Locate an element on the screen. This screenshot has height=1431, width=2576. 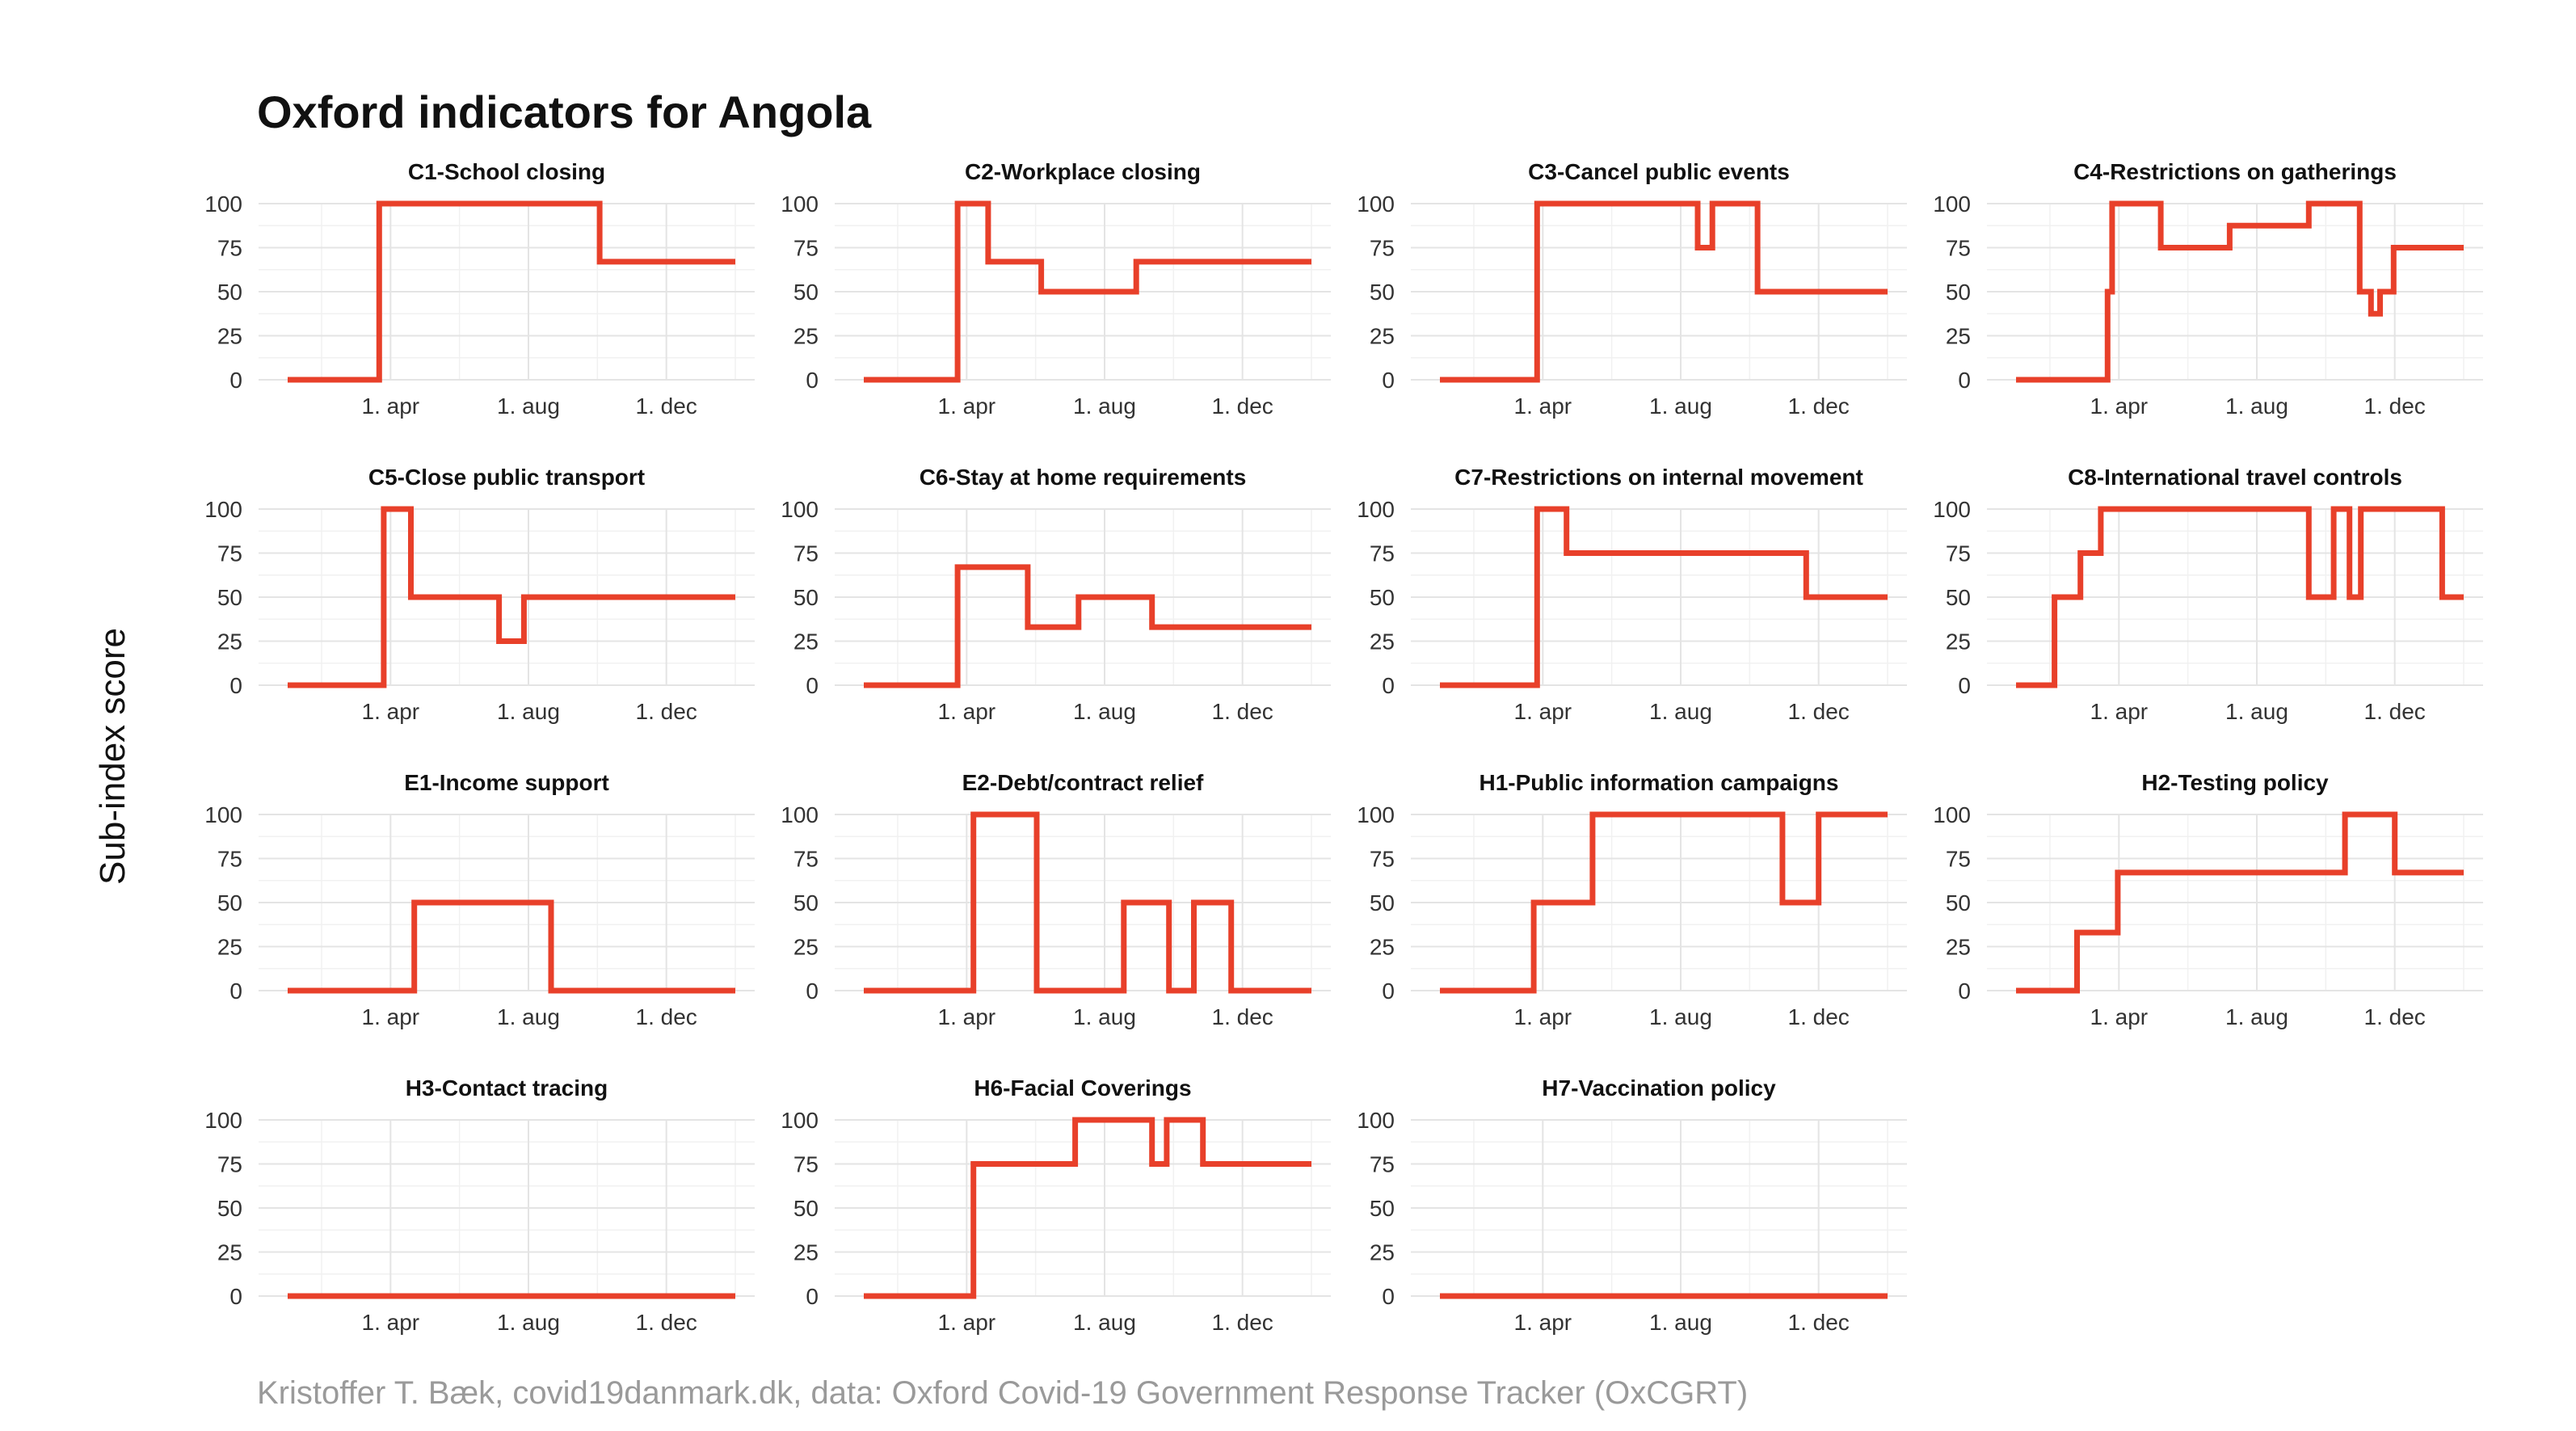
panel-title: C8-International travel controls is located at coordinates (2235, 477).